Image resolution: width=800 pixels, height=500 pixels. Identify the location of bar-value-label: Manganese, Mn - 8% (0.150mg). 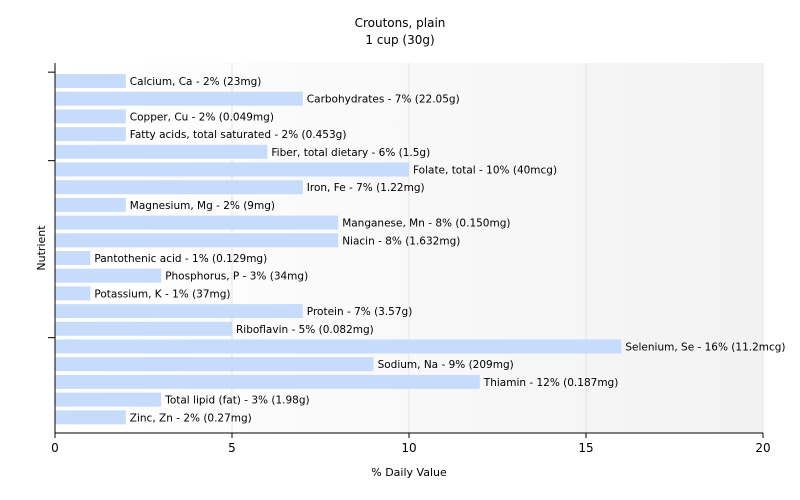
(426, 224).